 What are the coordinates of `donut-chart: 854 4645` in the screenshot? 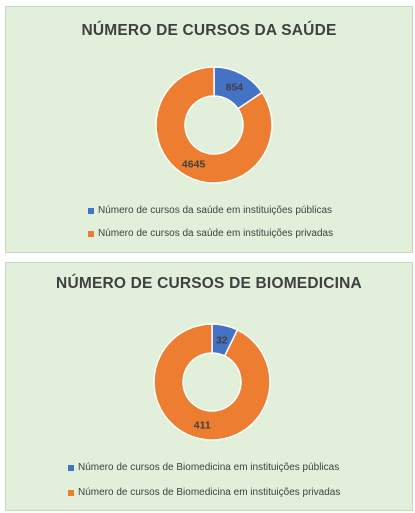 It's located at (214, 125).